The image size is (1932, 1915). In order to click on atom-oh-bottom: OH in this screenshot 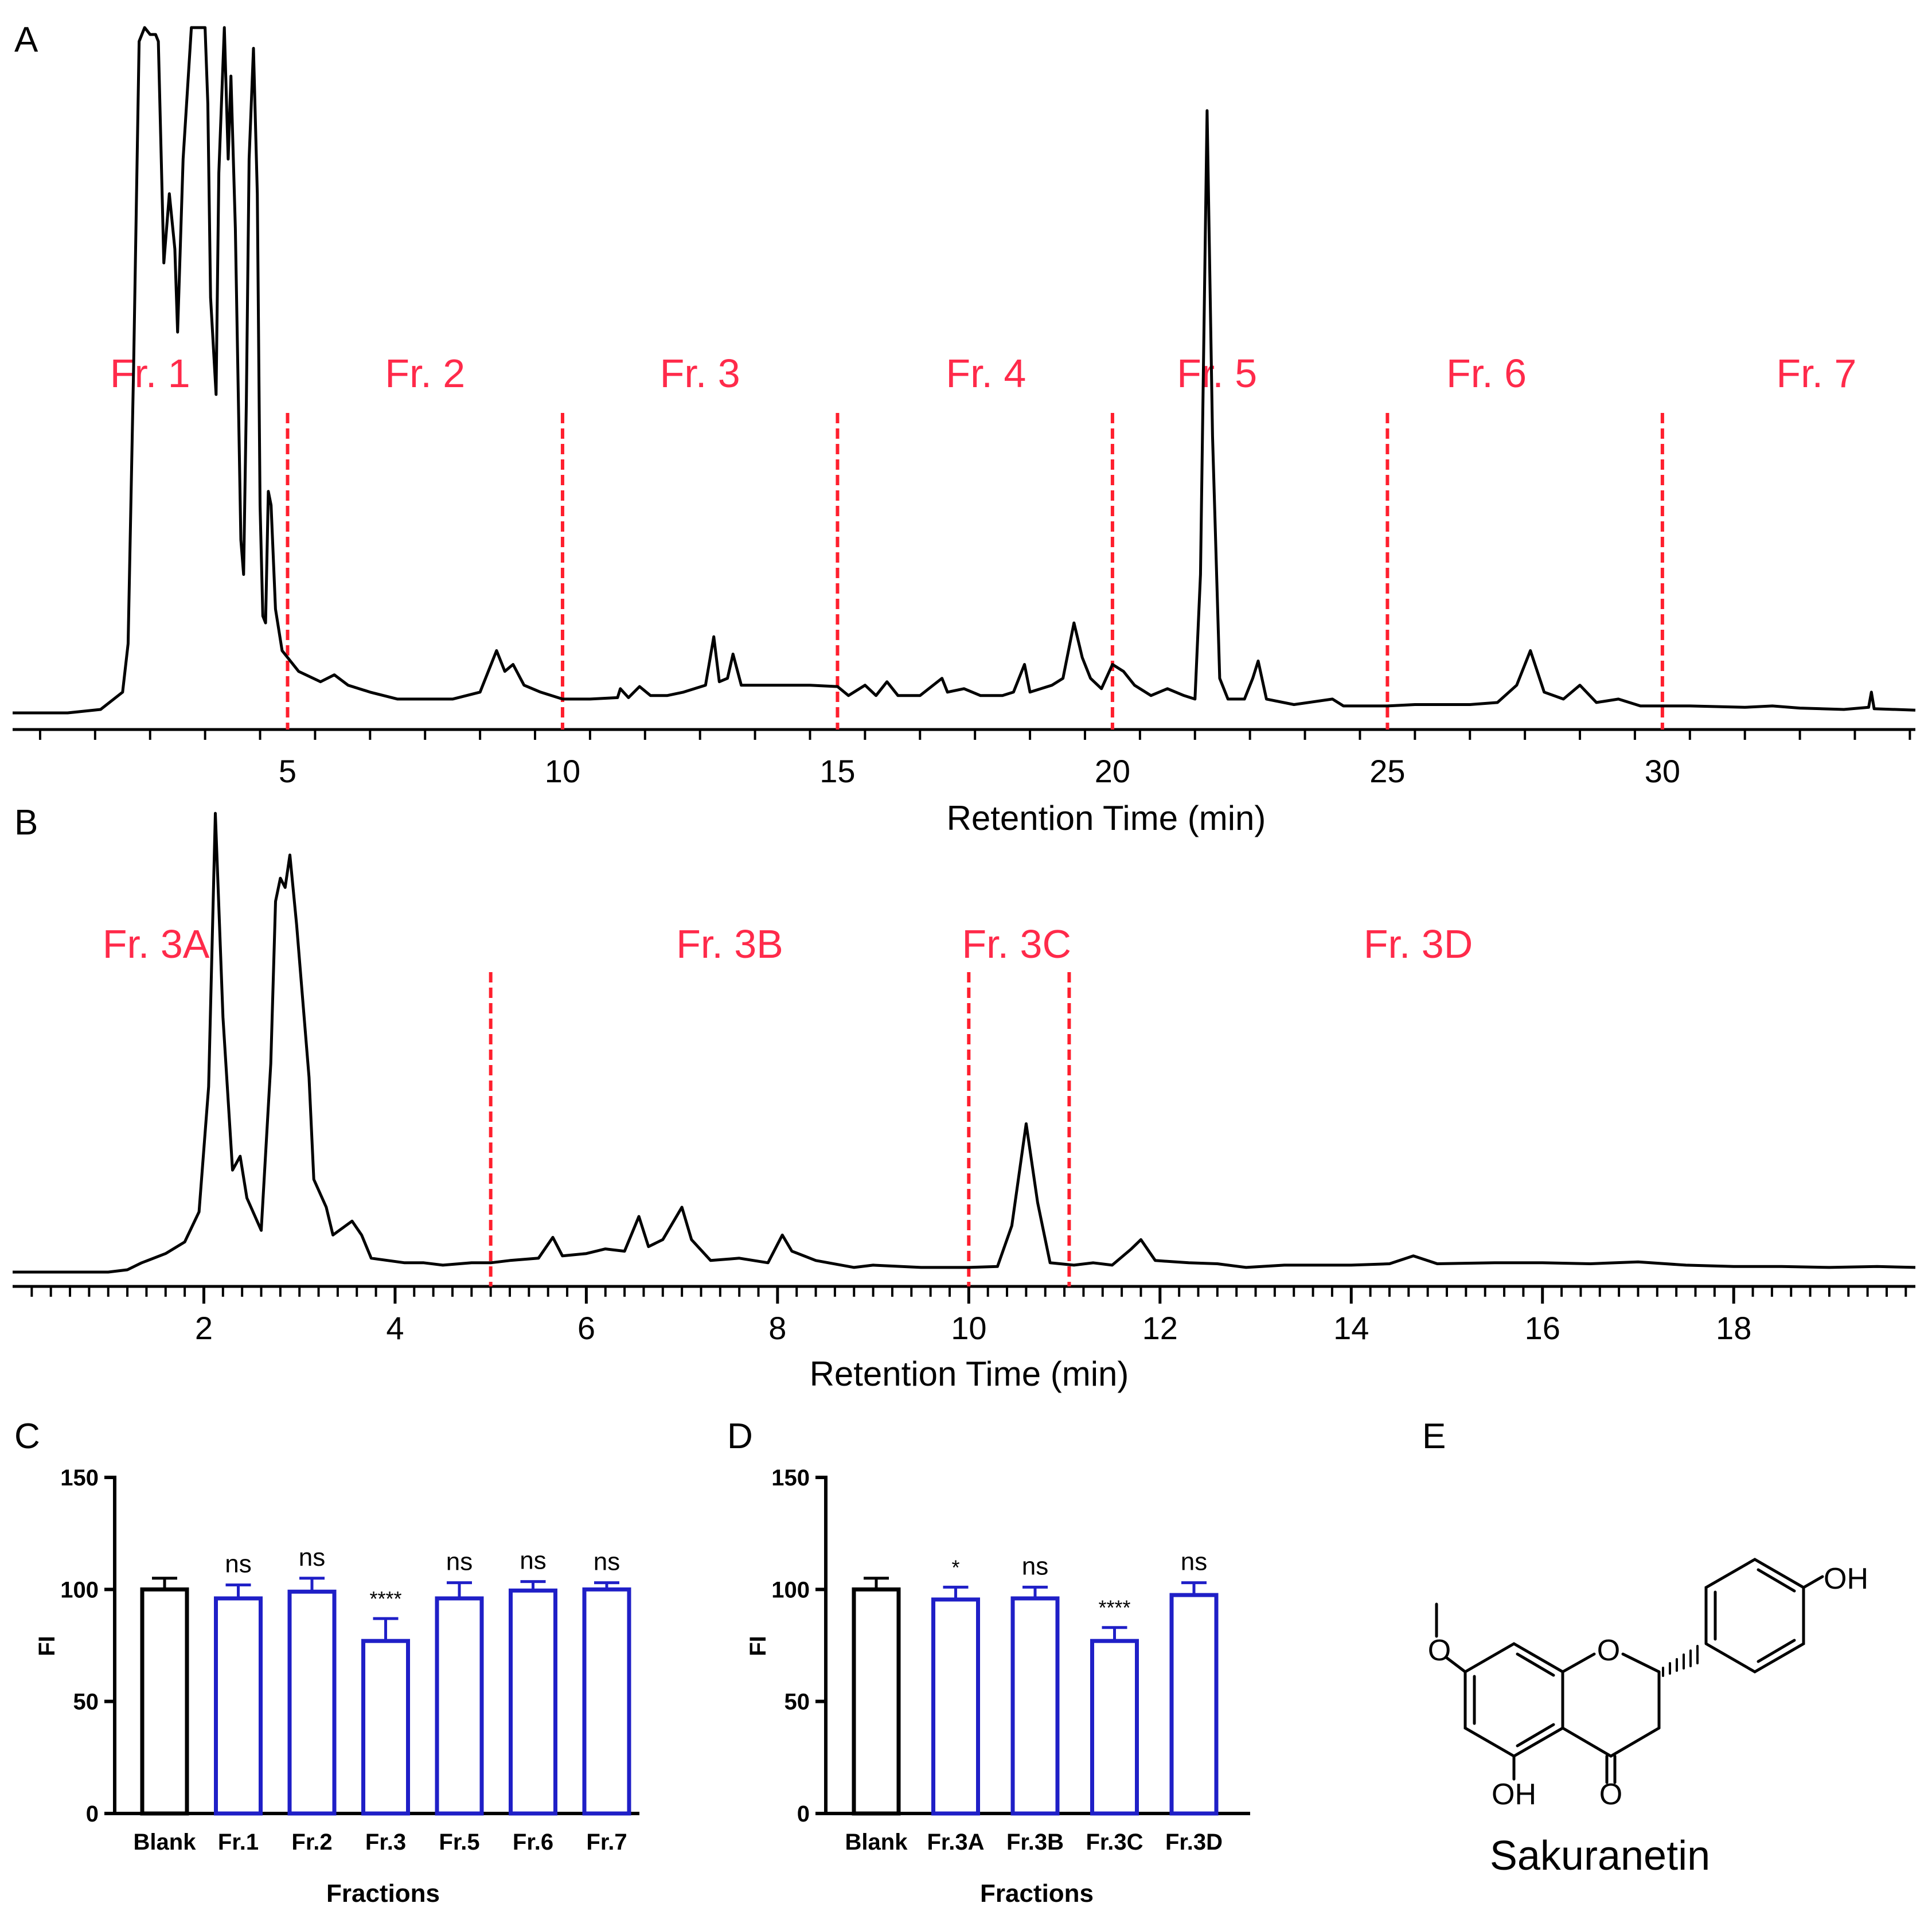, I will do `click(1514, 1794)`.